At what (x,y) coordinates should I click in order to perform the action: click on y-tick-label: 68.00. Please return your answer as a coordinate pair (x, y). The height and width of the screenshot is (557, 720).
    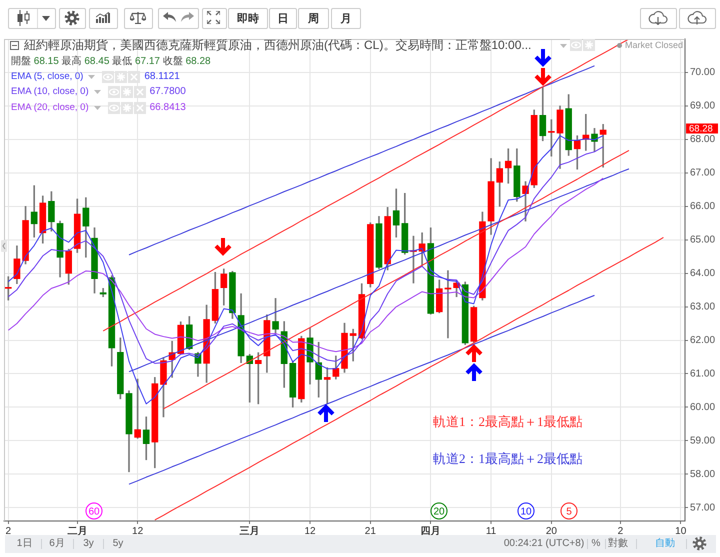
    Looking at the image, I should click on (703, 140).